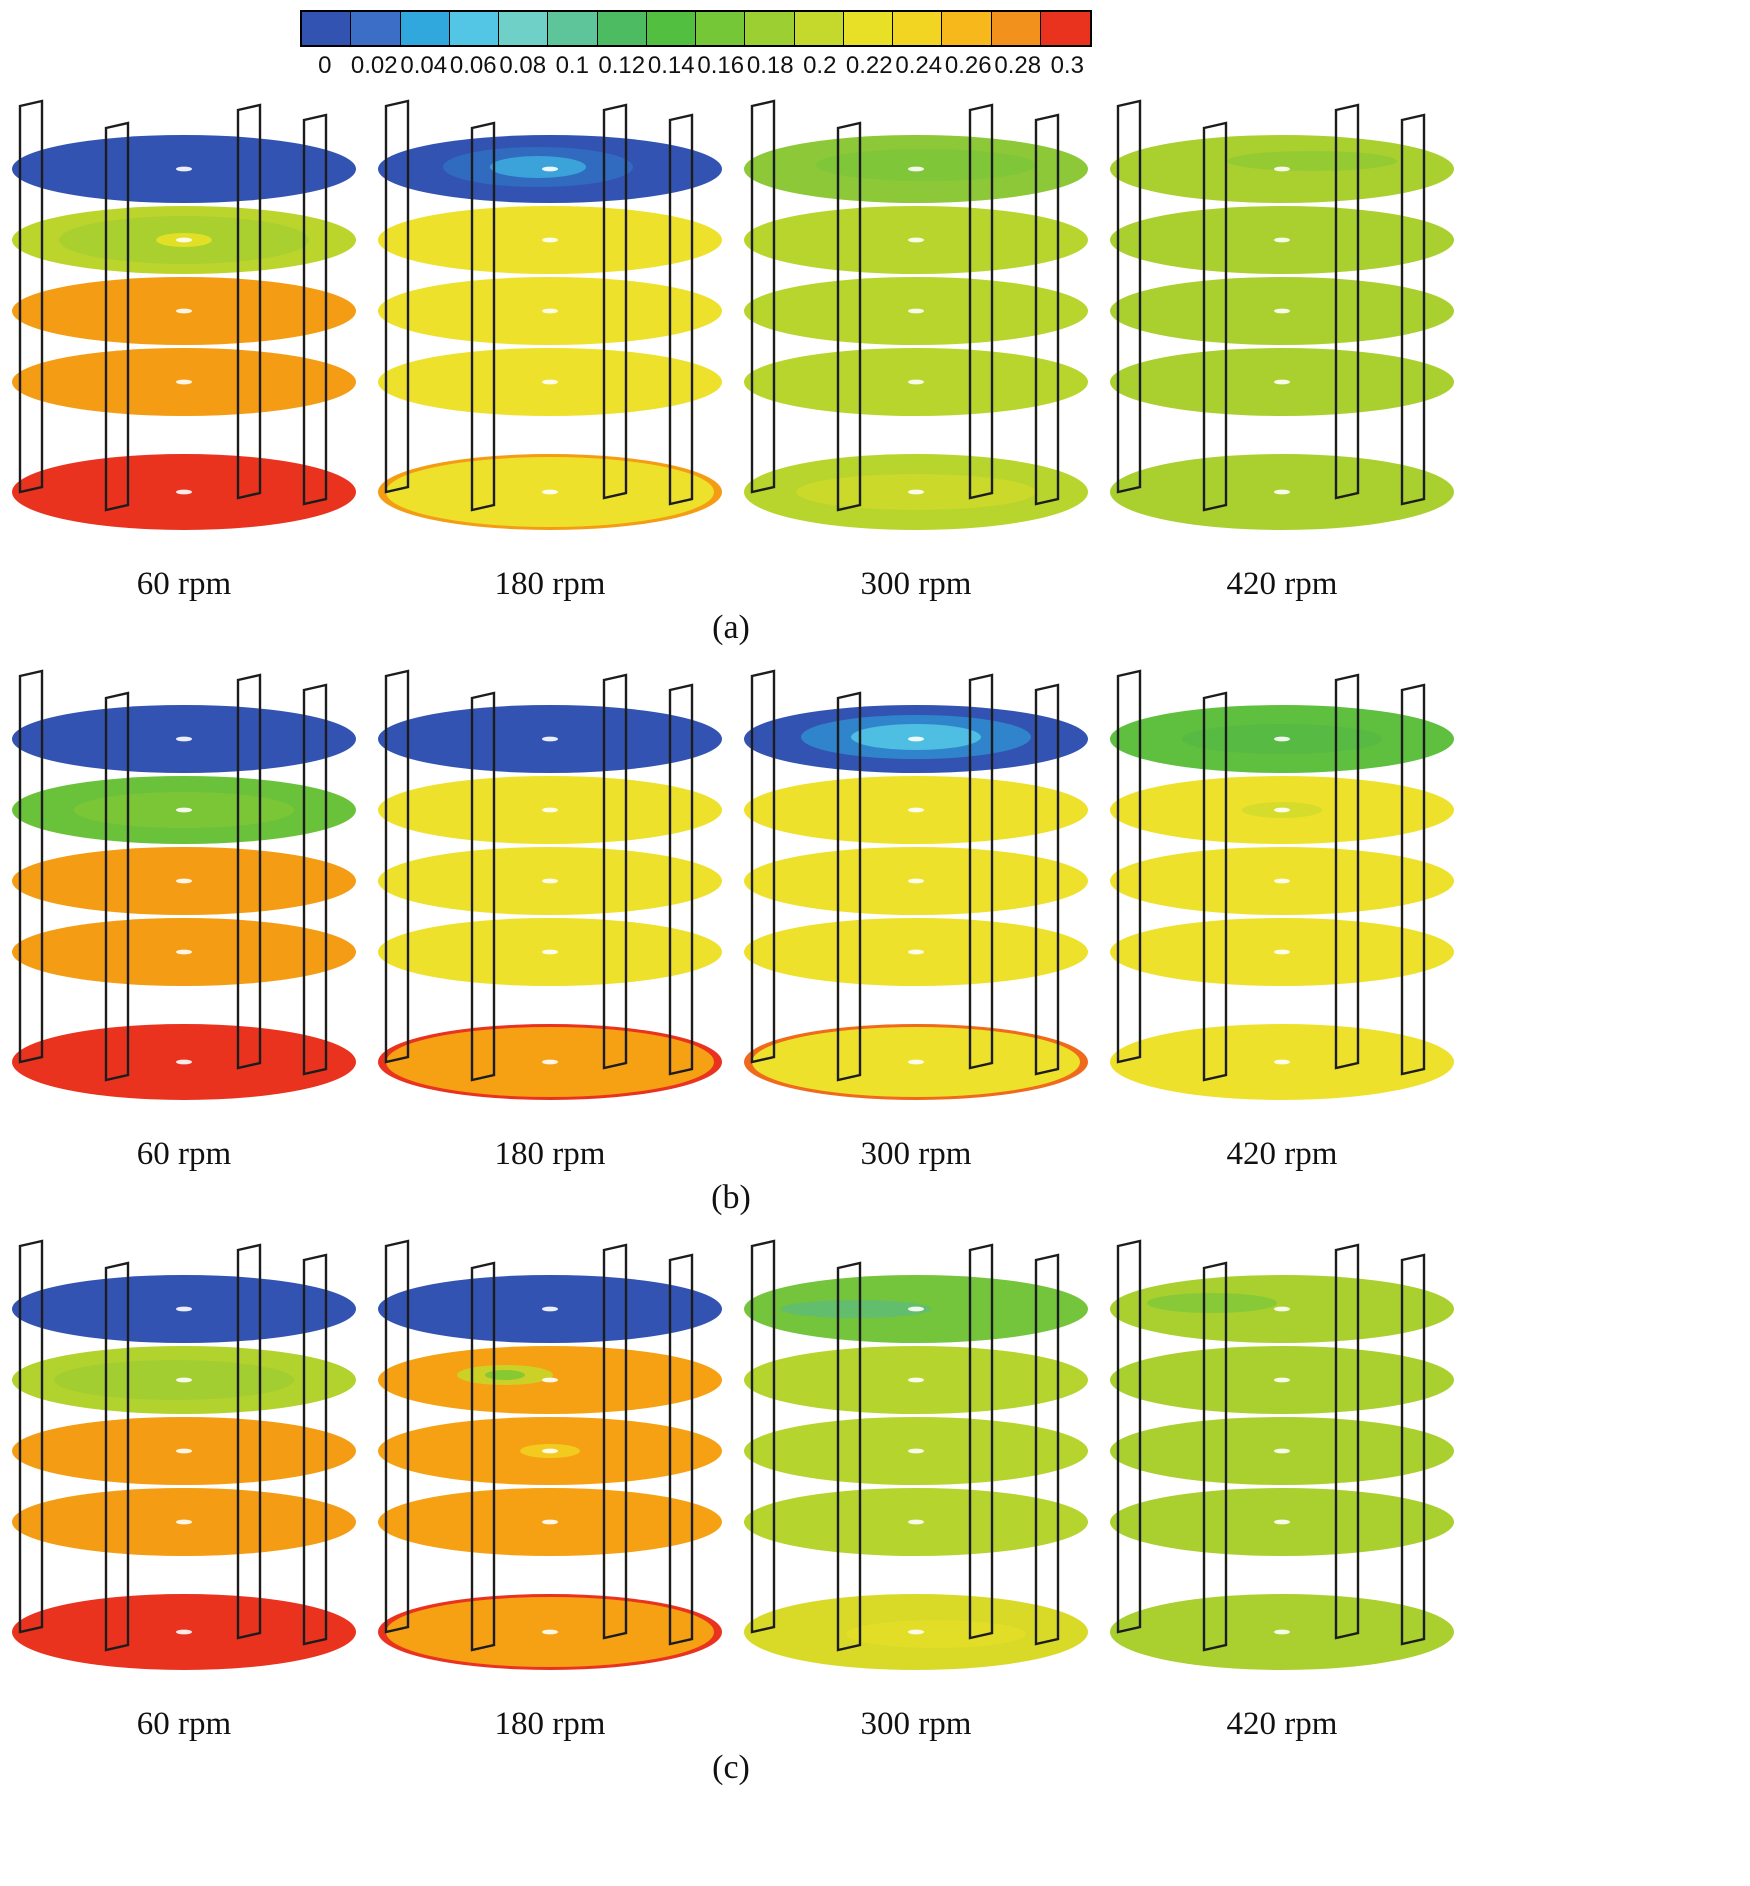  Describe the element at coordinates (572, 65) in the screenshot. I see `colorbar-tick-label: 0.1` at that location.